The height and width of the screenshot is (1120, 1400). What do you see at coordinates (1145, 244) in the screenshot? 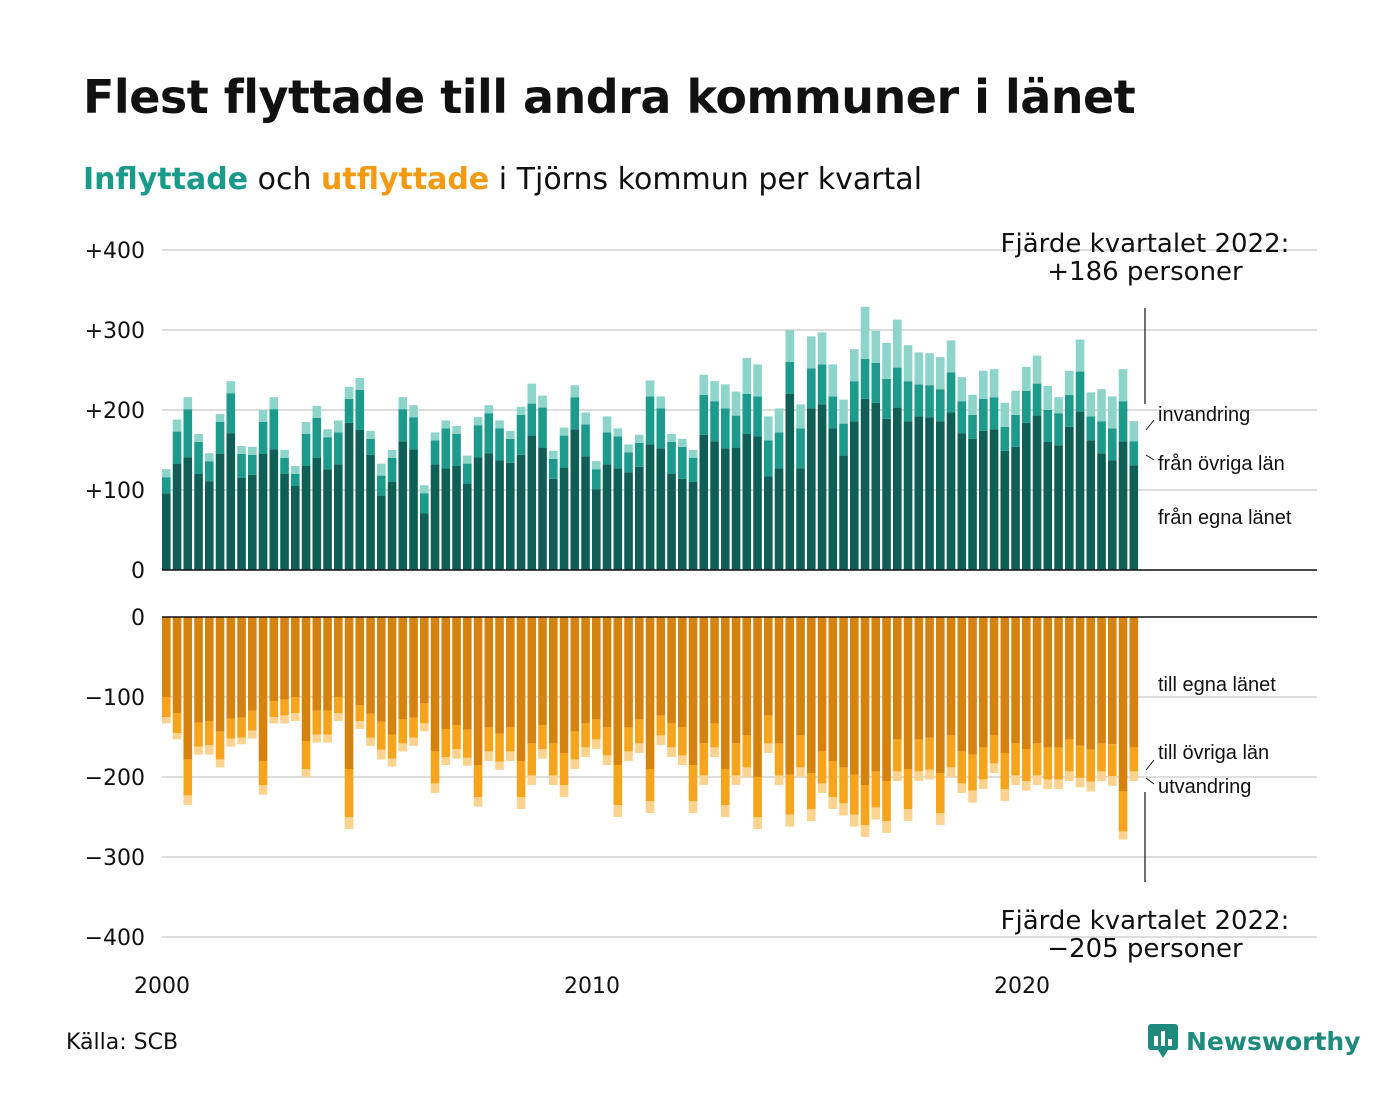
I see `annotation-top-line1: Fjärde kvartalet 2022:` at bounding box center [1145, 244].